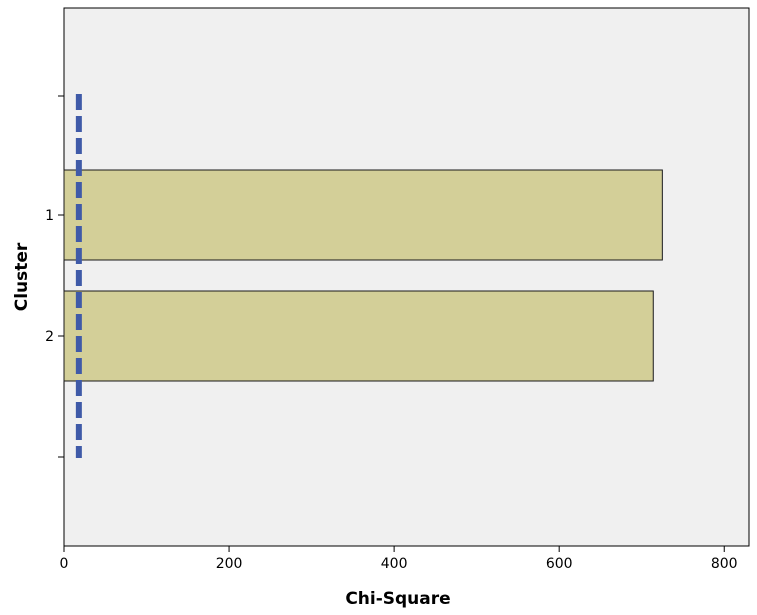 The height and width of the screenshot is (615, 757). I want to click on x-axis: 0 200 400 600 800, so click(399, 559).